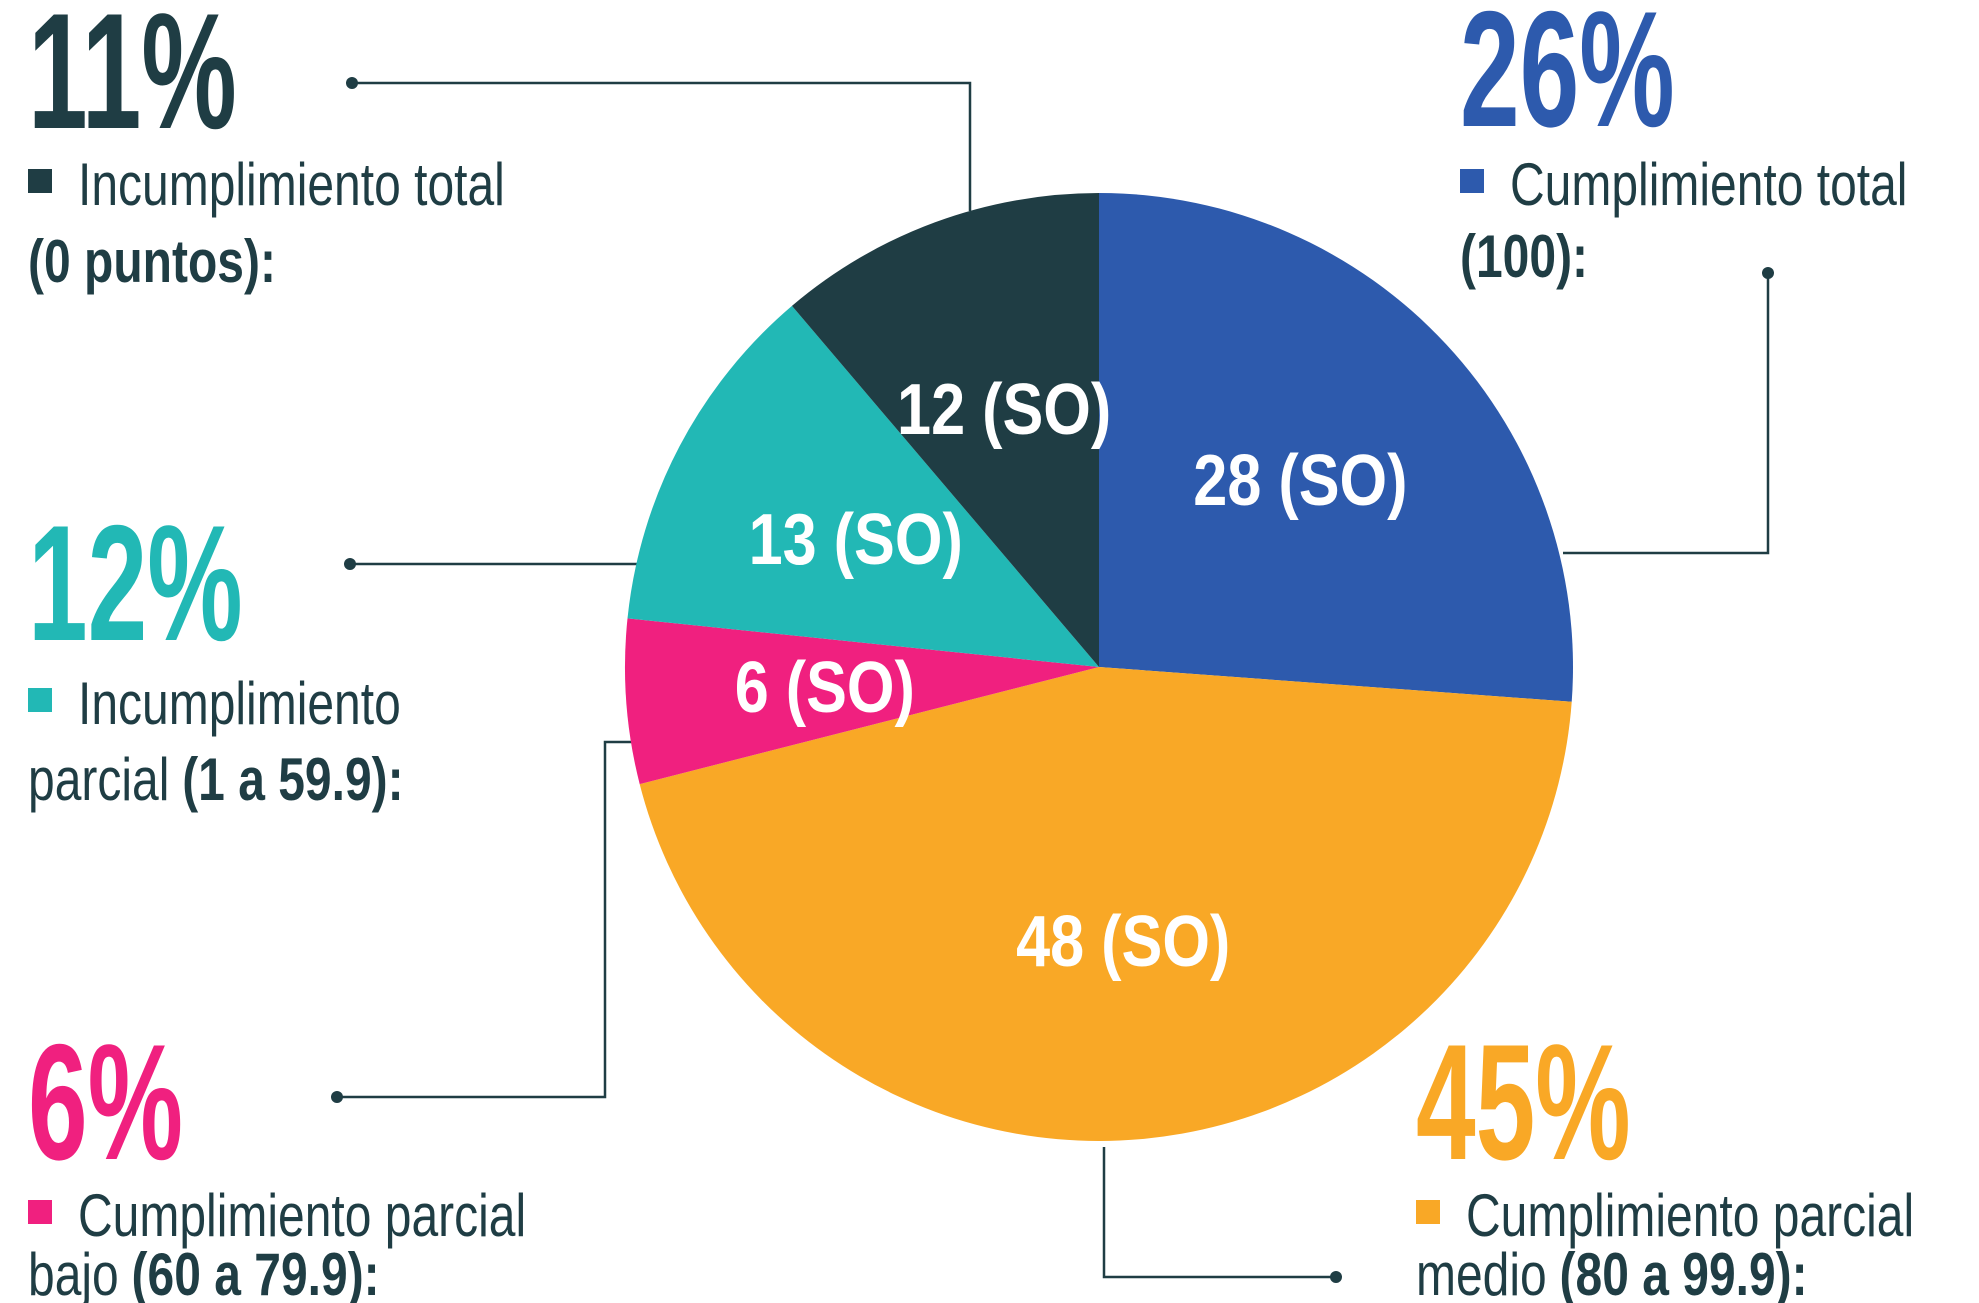 Image resolution: width=1979 pixels, height=1303 pixels. I want to click on legend-line: Incumplimiento total, so click(291, 184).